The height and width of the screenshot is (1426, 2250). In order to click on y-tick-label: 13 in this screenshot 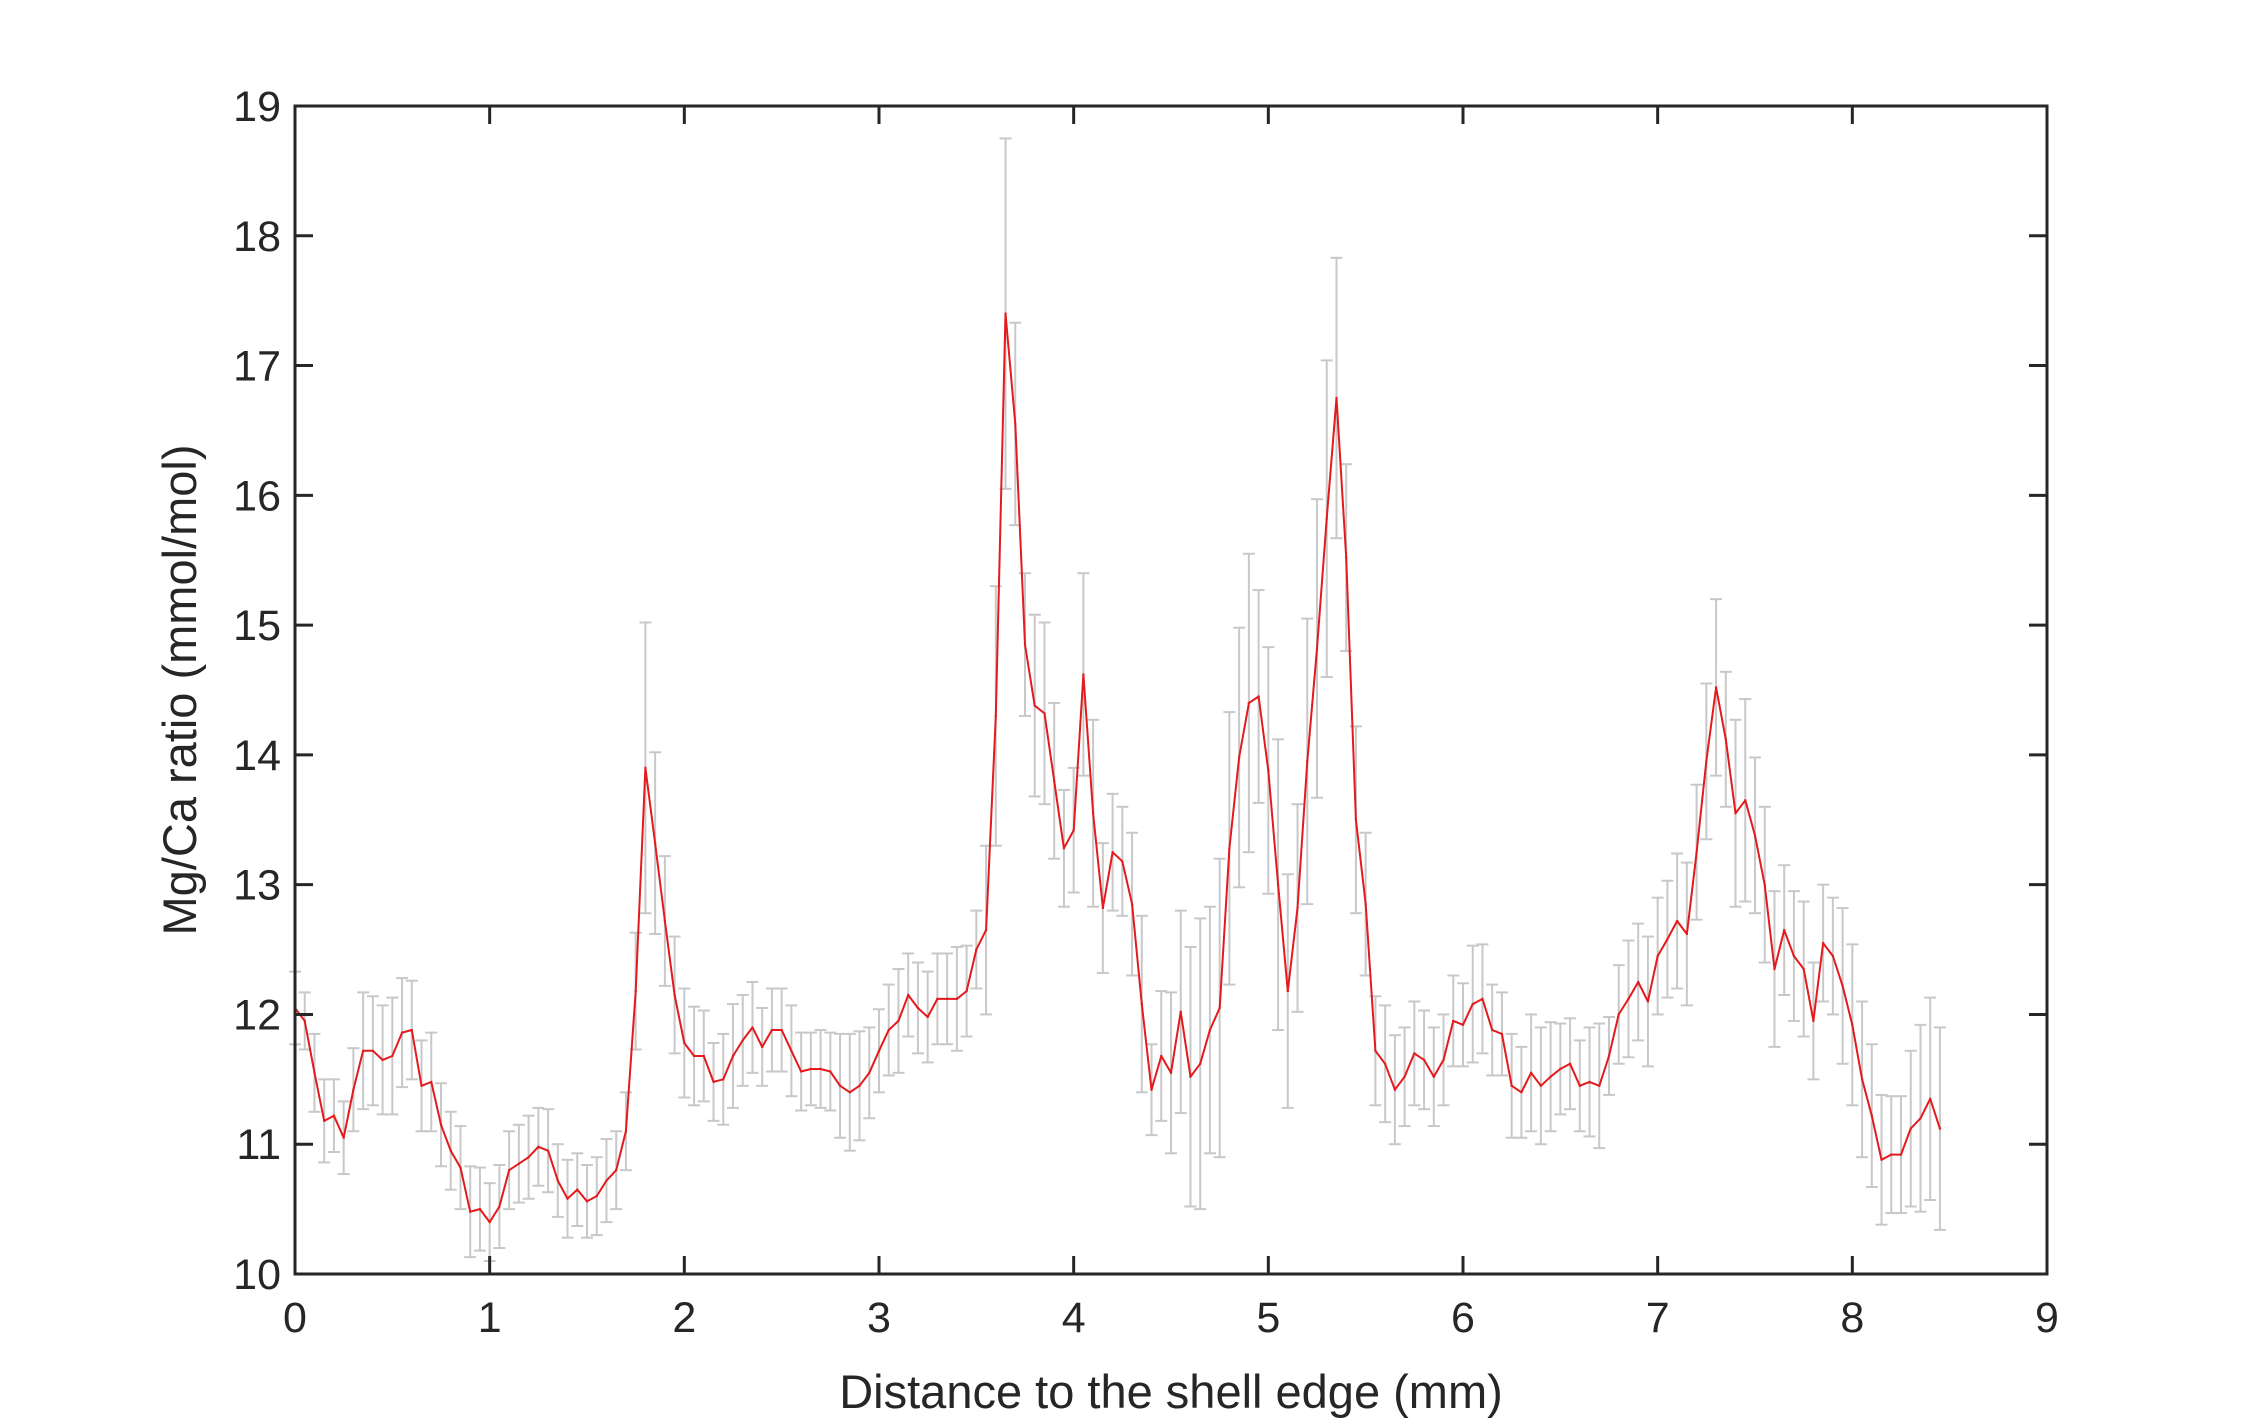, I will do `click(257, 886)`.